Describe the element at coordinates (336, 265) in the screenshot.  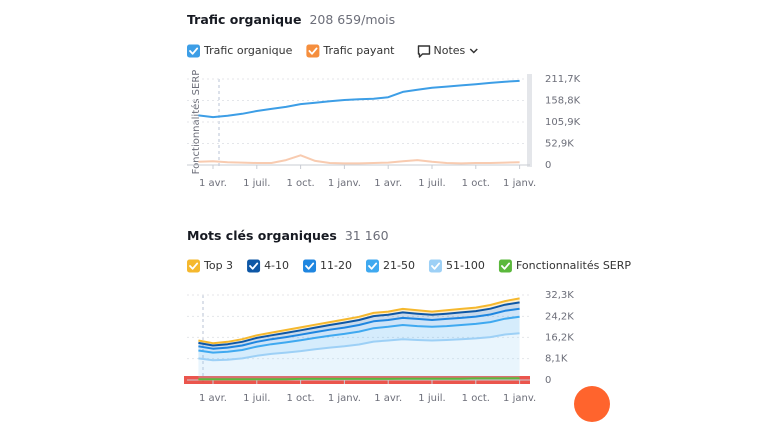
I see `legend-label: 11-20` at that location.